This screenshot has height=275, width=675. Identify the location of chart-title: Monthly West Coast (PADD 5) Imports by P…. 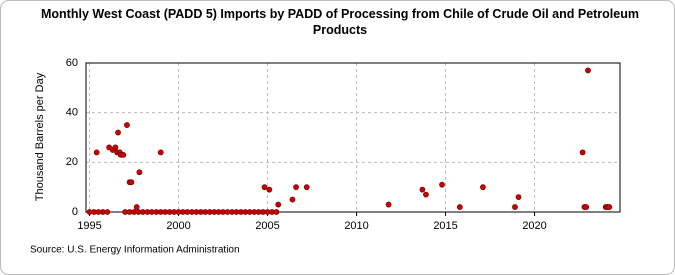
(340, 22).